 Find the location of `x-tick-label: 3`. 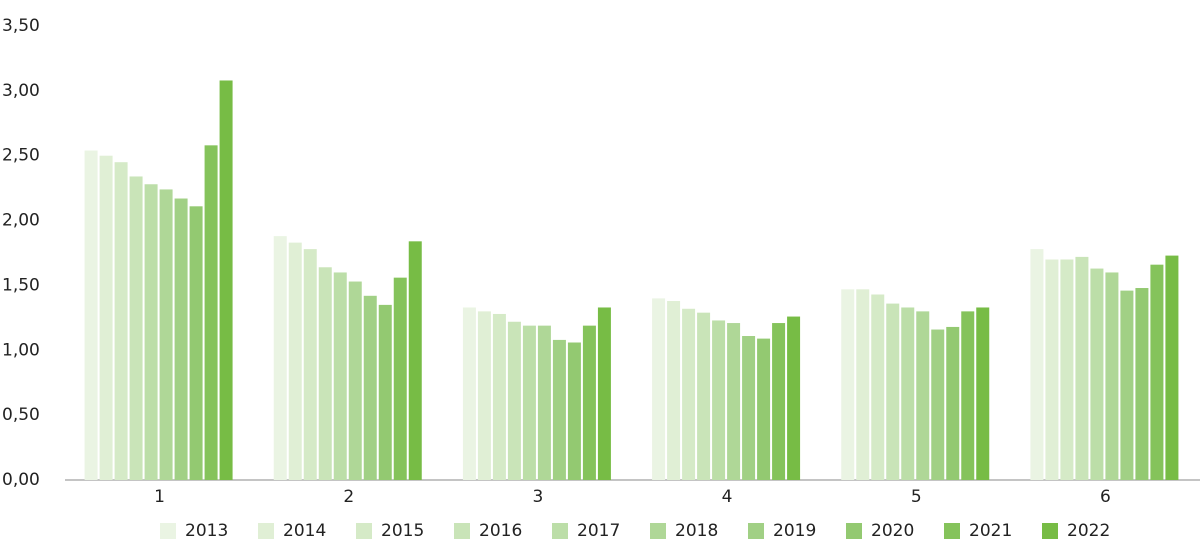

x-tick-label: 3 is located at coordinates (538, 497).